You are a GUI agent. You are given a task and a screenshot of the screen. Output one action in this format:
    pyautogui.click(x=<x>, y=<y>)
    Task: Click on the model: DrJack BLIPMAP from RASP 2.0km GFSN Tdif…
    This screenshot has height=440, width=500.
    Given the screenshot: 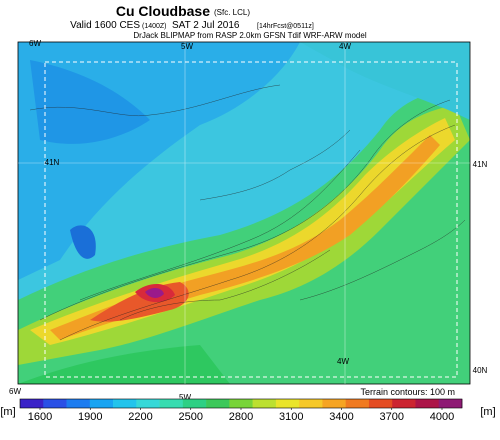 What is the action you would take?
    pyautogui.click(x=249, y=35)
    